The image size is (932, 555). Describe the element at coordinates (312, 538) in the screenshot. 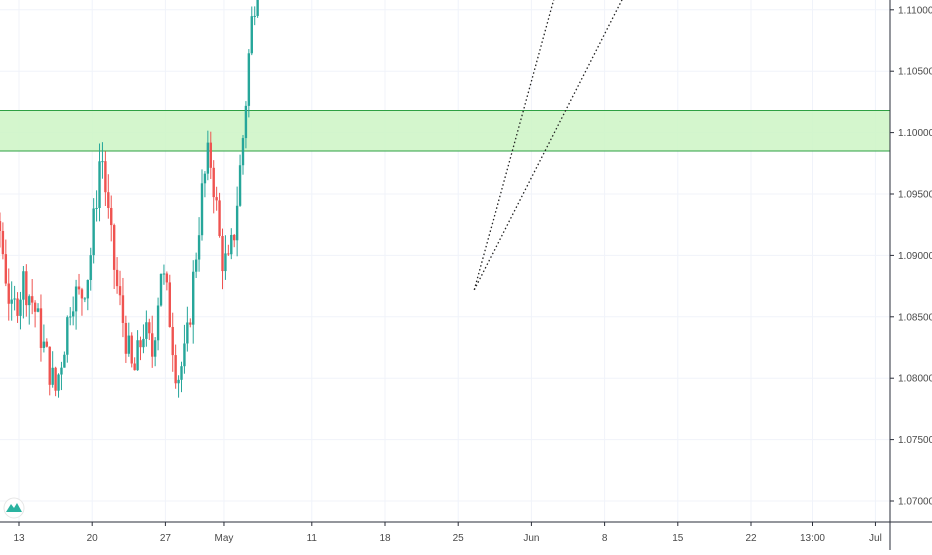

I see `x-tick-label: 11` at that location.